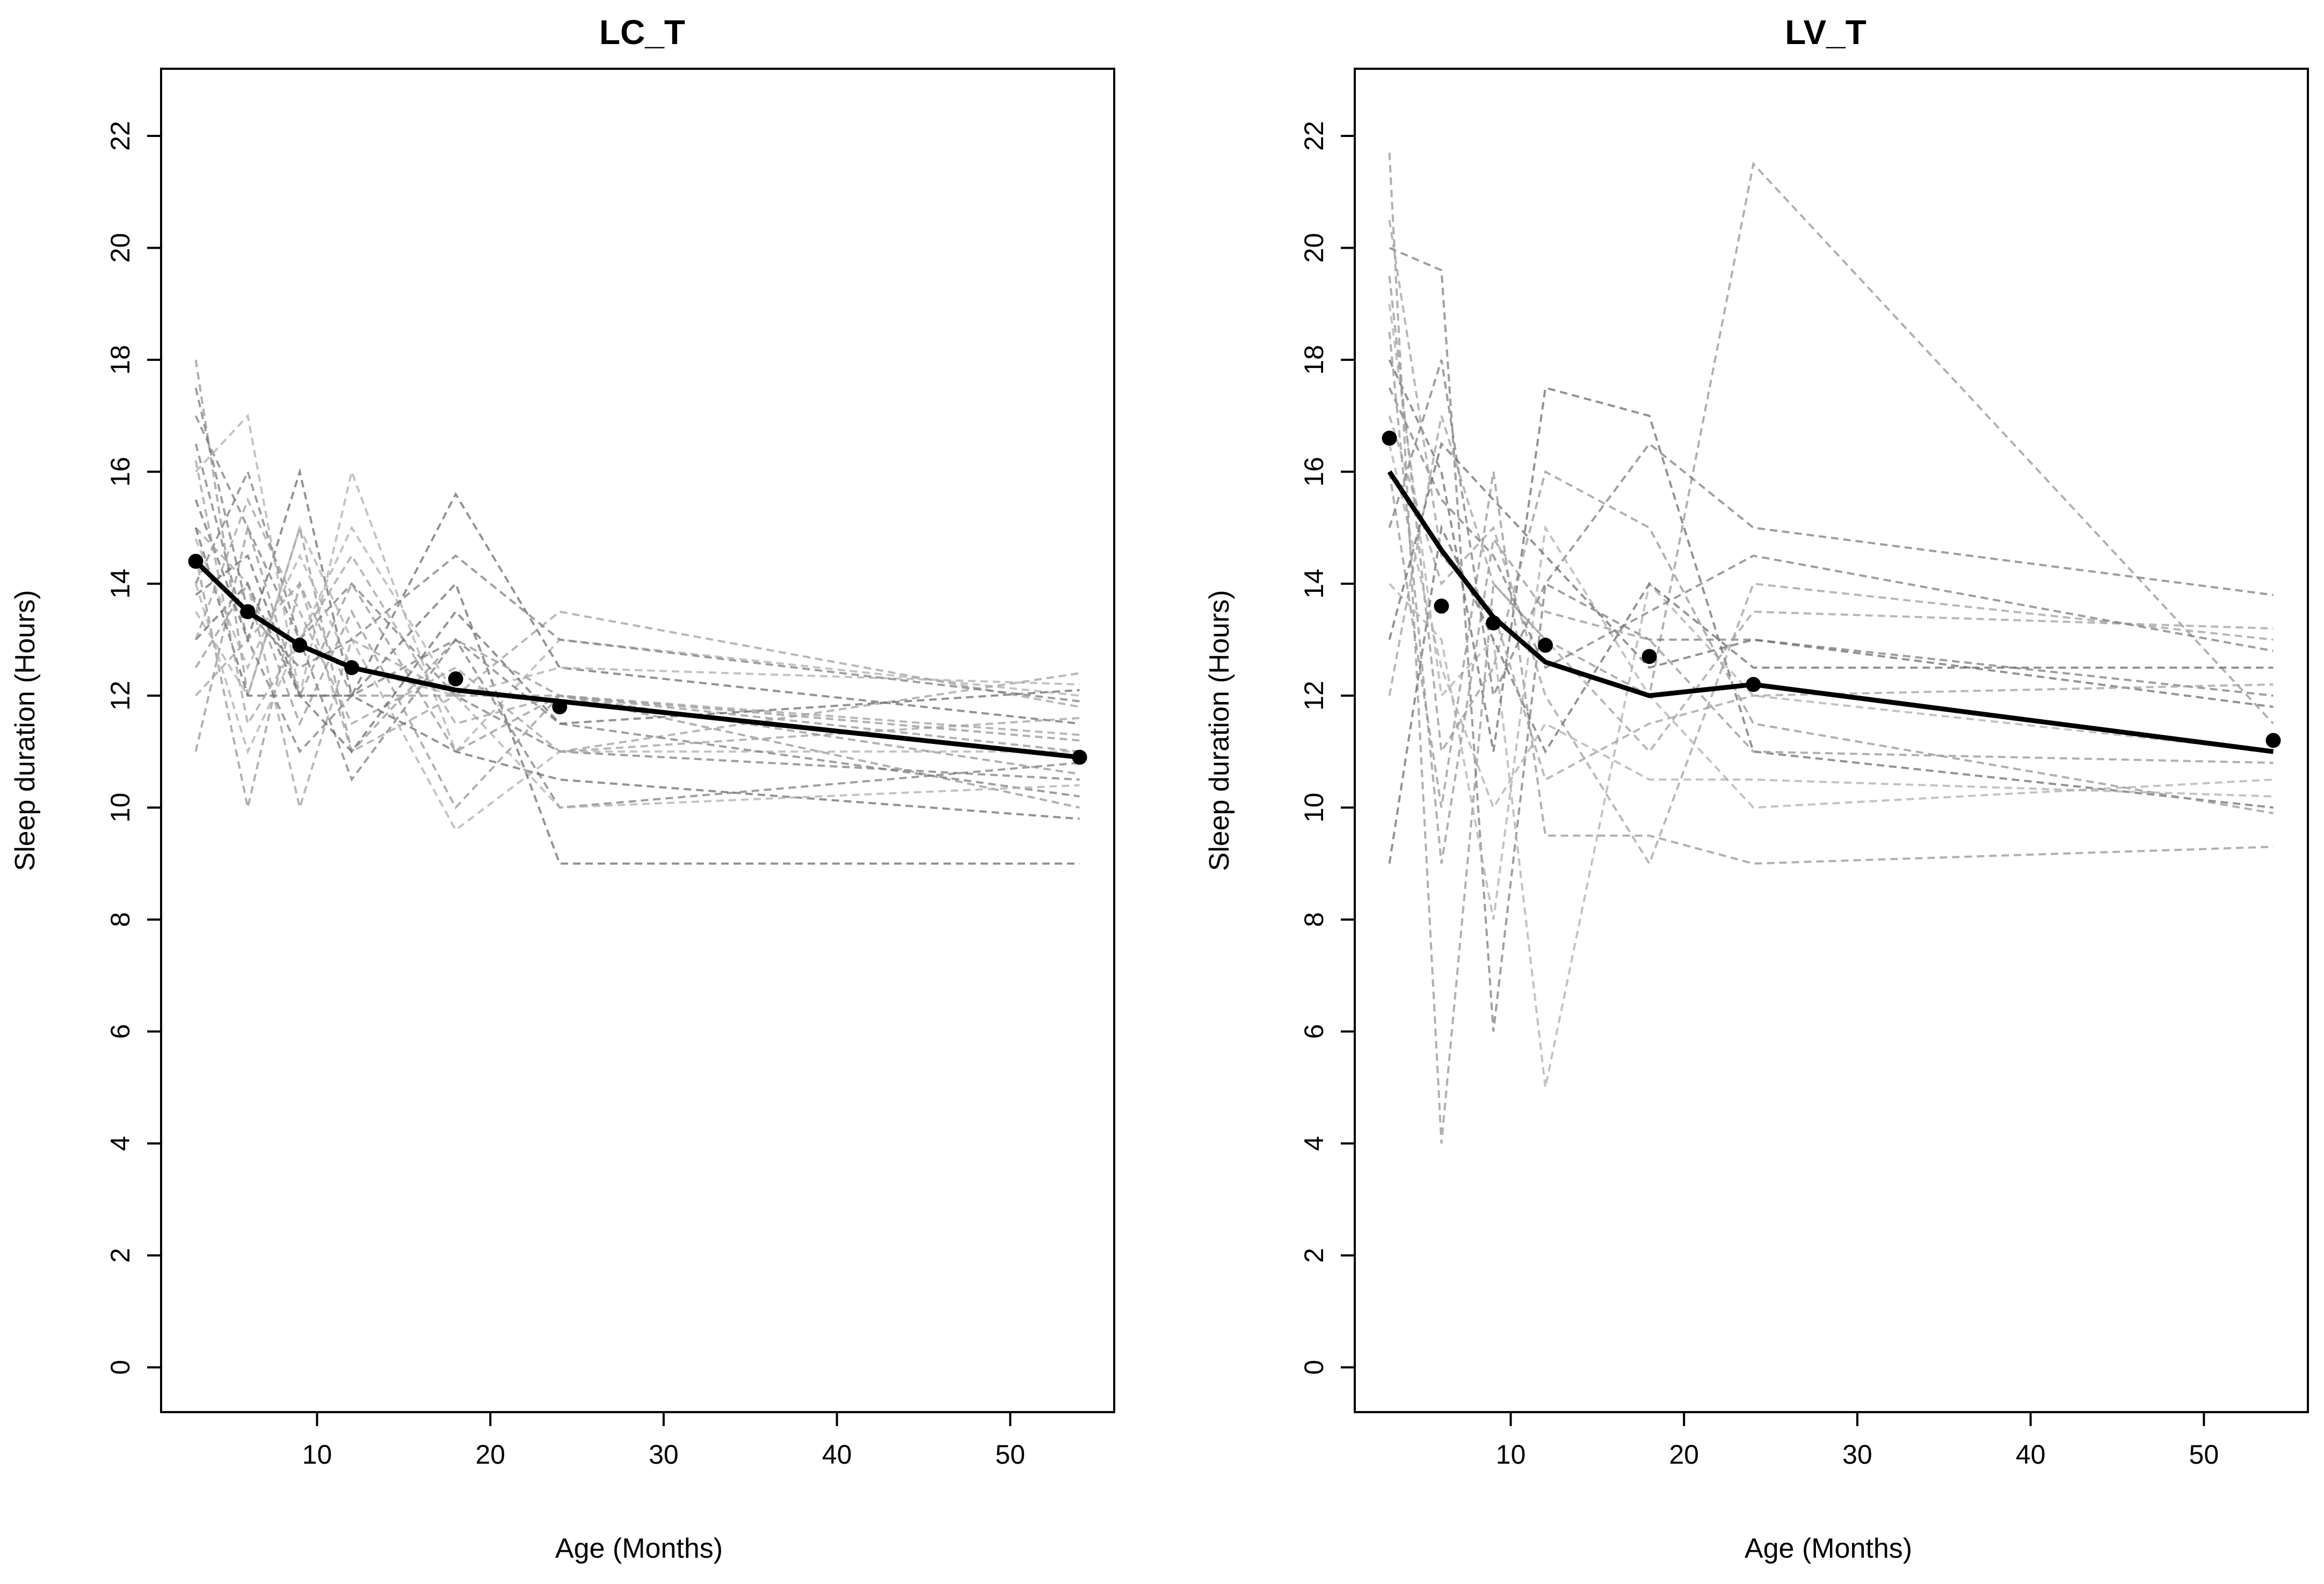  What do you see at coordinates (642, 32) in the screenshot?
I see `chart-title: LC_T` at bounding box center [642, 32].